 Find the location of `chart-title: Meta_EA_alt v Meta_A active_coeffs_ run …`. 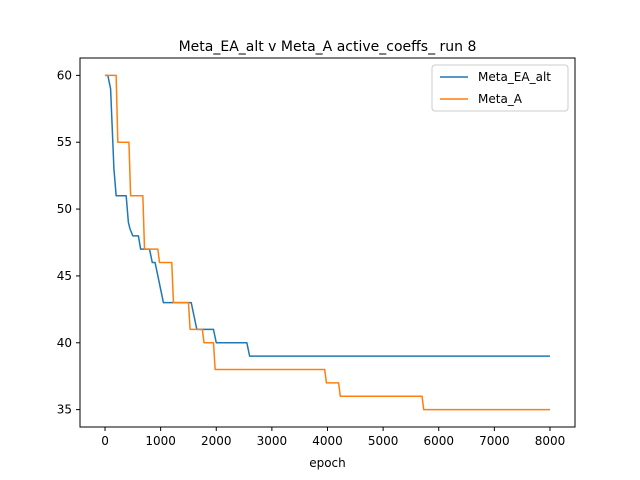

chart-title: Meta_EA_alt v Meta_A active_coeffs_ run … is located at coordinates (328, 47).